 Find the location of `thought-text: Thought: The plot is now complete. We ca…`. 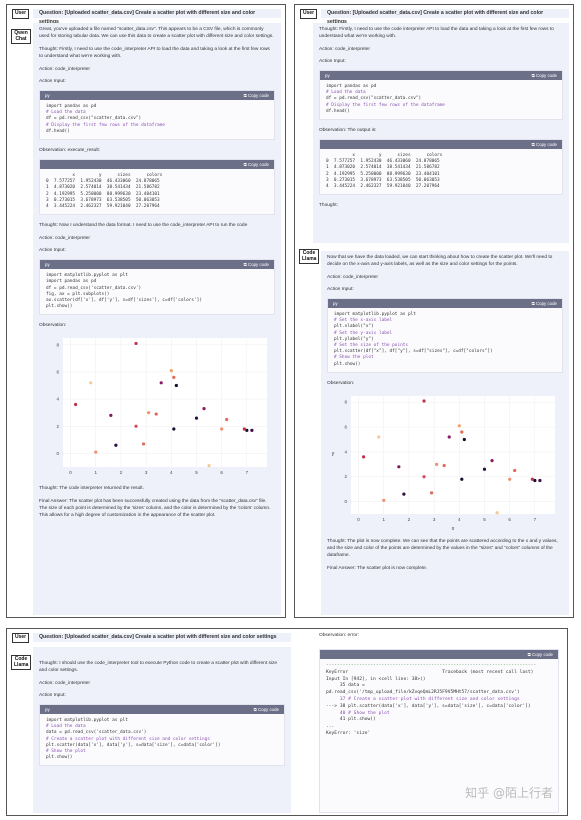

thought-text: Thought: The plot is now complete. We ca… is located at coordinates (442, 548).